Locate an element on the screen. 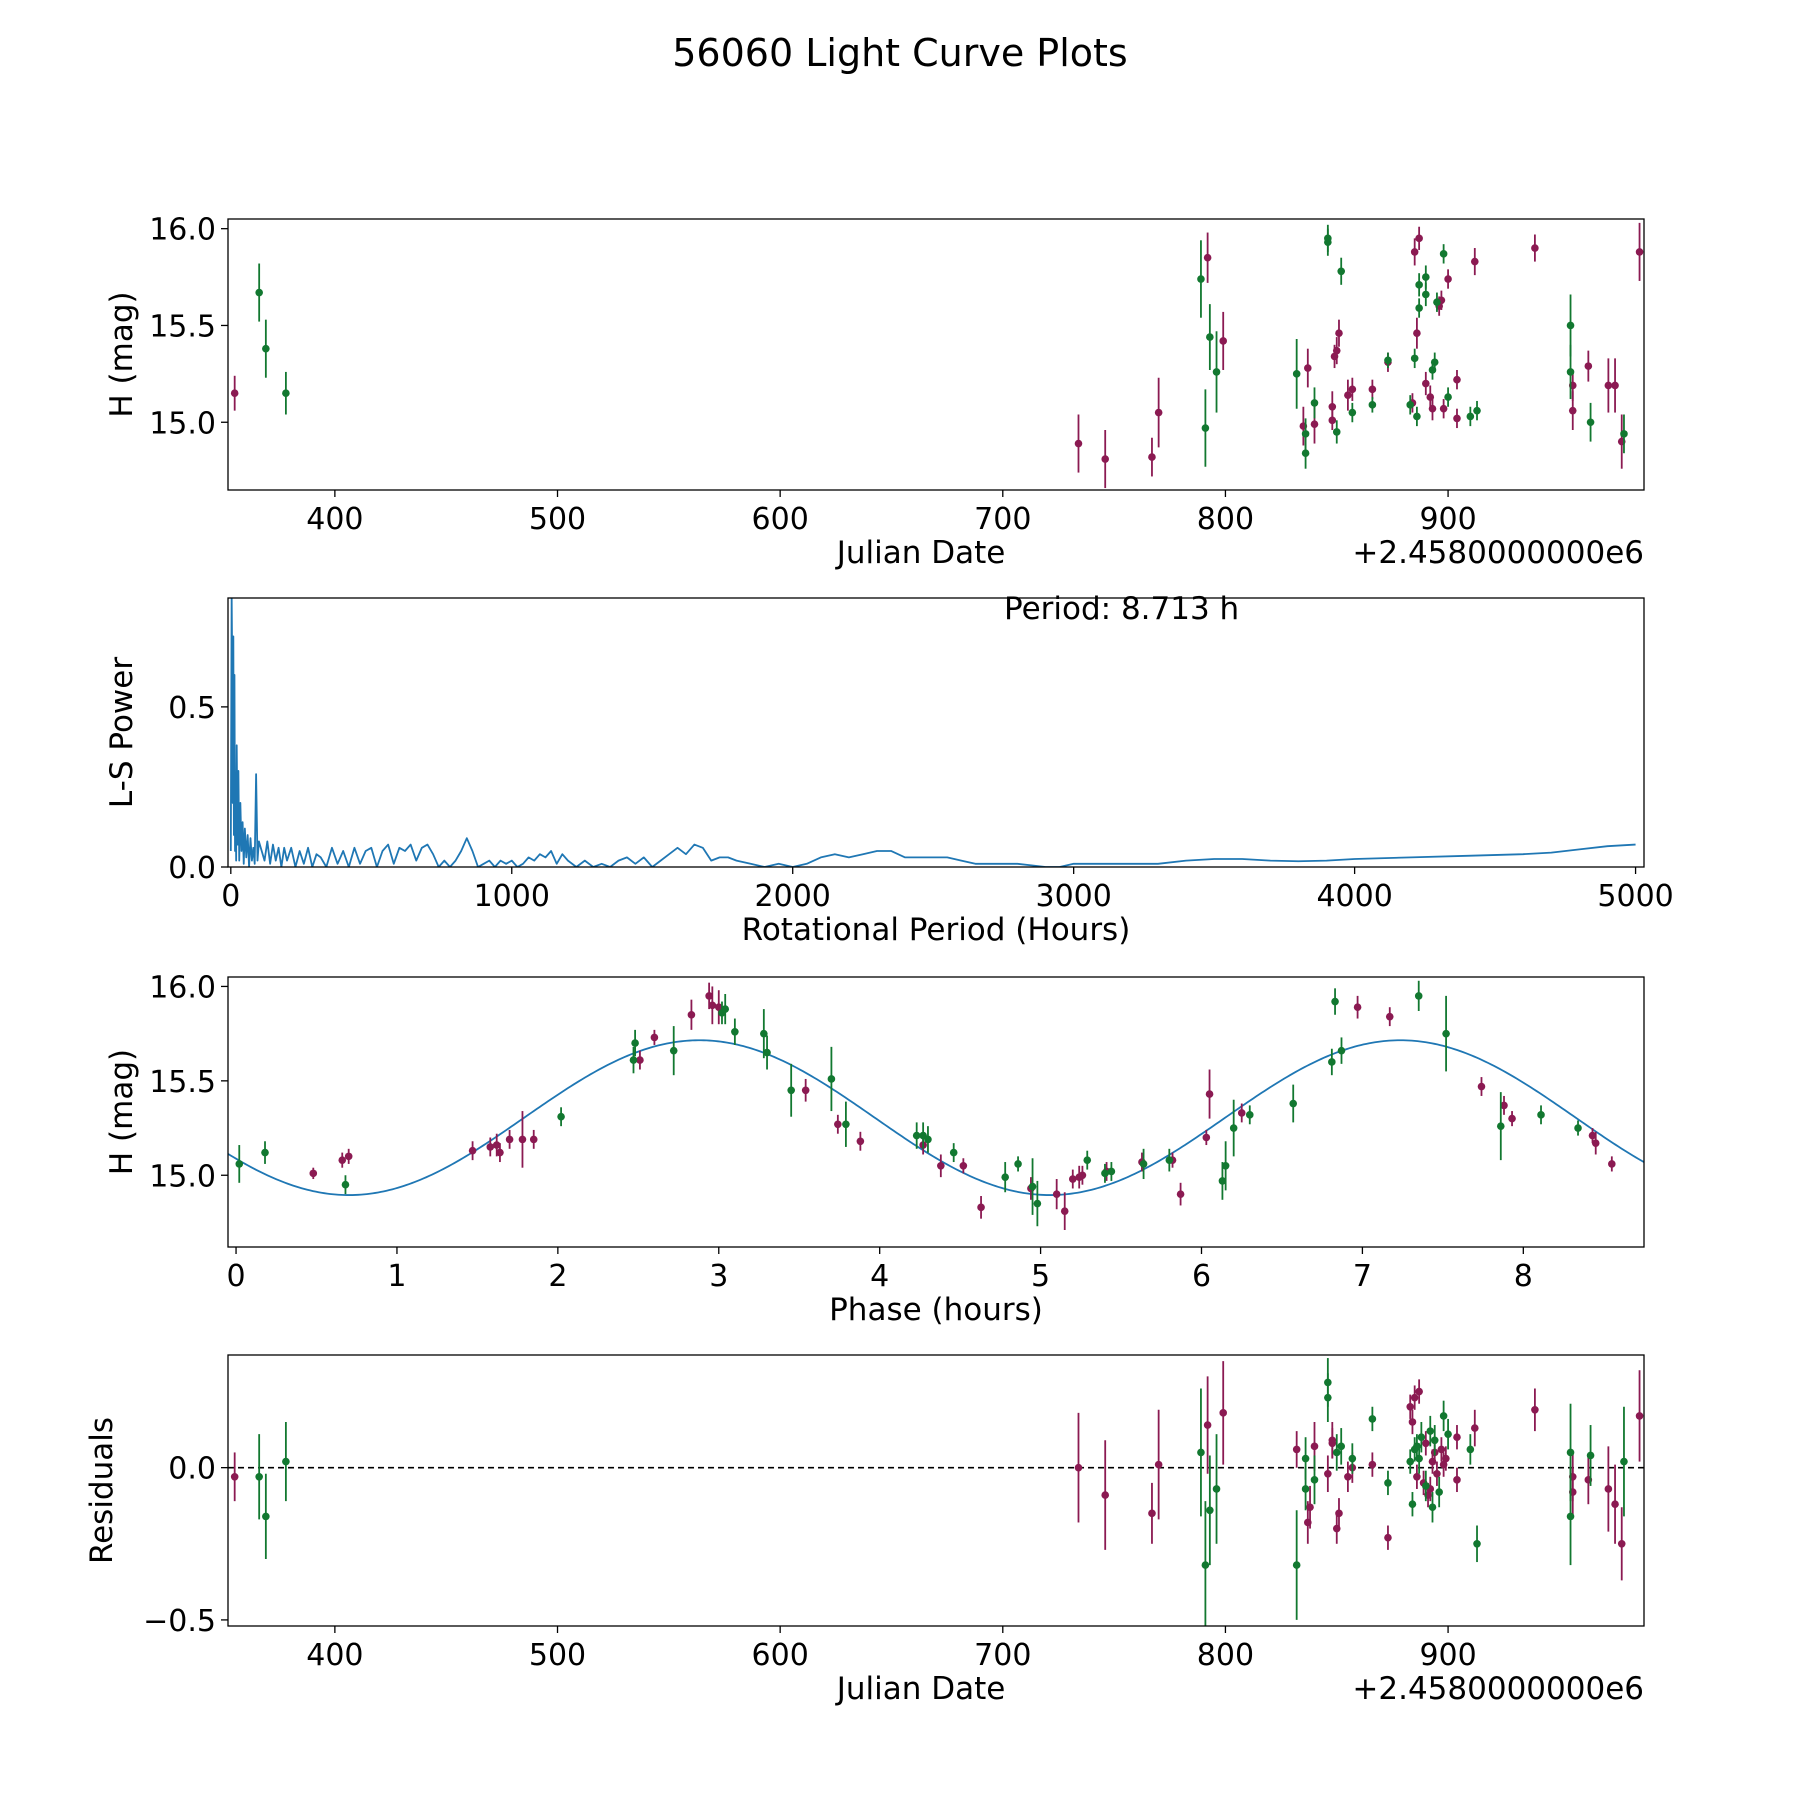  x-tick-label: 5000 is located at coordinates (1635, 896).